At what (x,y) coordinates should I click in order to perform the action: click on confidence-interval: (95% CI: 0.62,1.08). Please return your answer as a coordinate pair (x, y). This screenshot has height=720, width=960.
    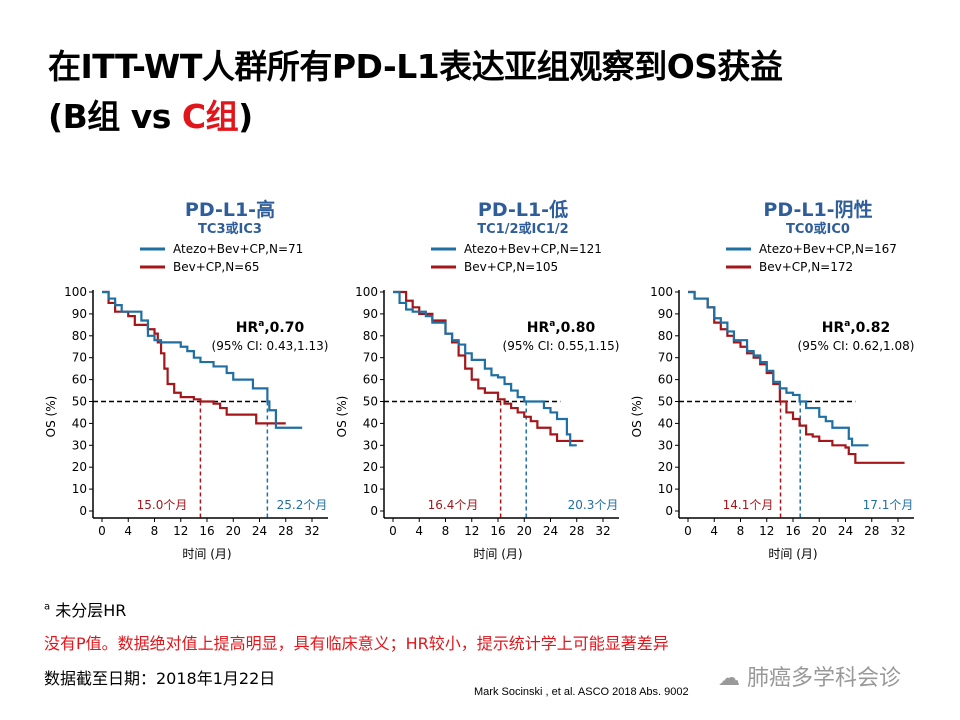
    Looking at the image, I should click on (856, 346).